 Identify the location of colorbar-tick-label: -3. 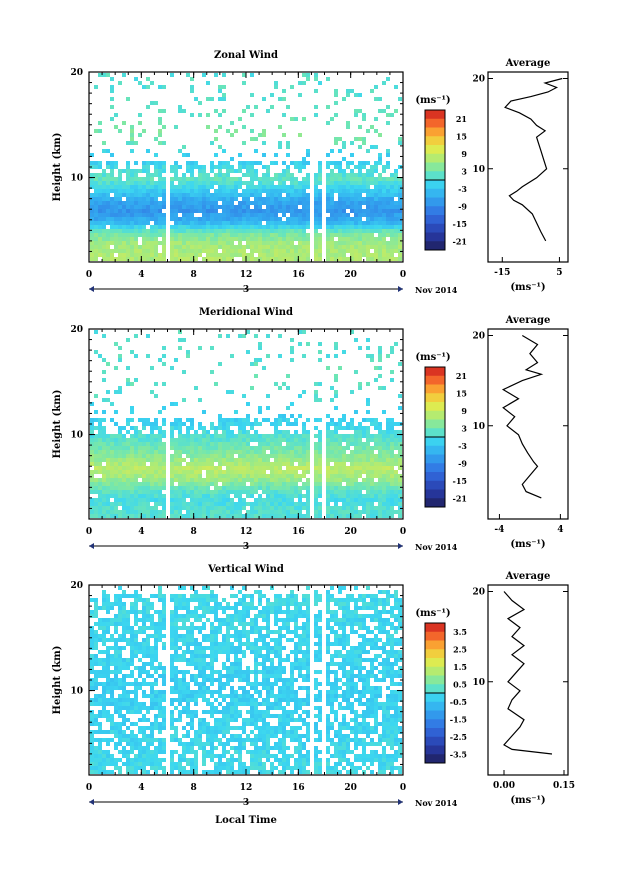
(462, 189).